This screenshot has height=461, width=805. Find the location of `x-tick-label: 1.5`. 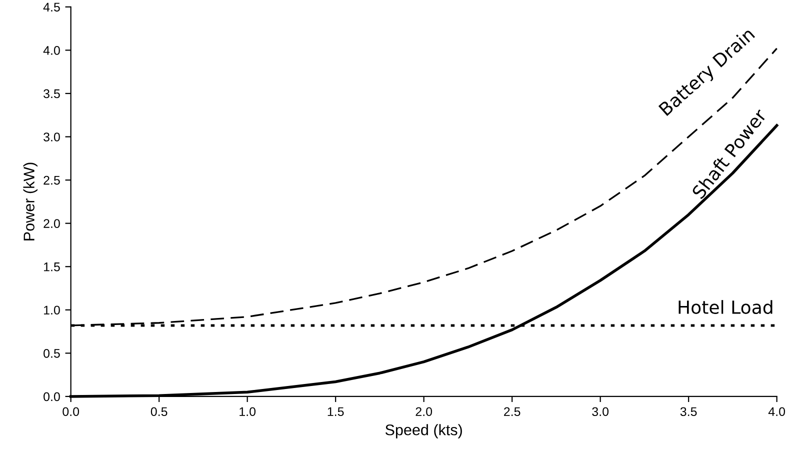

x-tick-label: 1.5 is located at coordinates (336, 411).